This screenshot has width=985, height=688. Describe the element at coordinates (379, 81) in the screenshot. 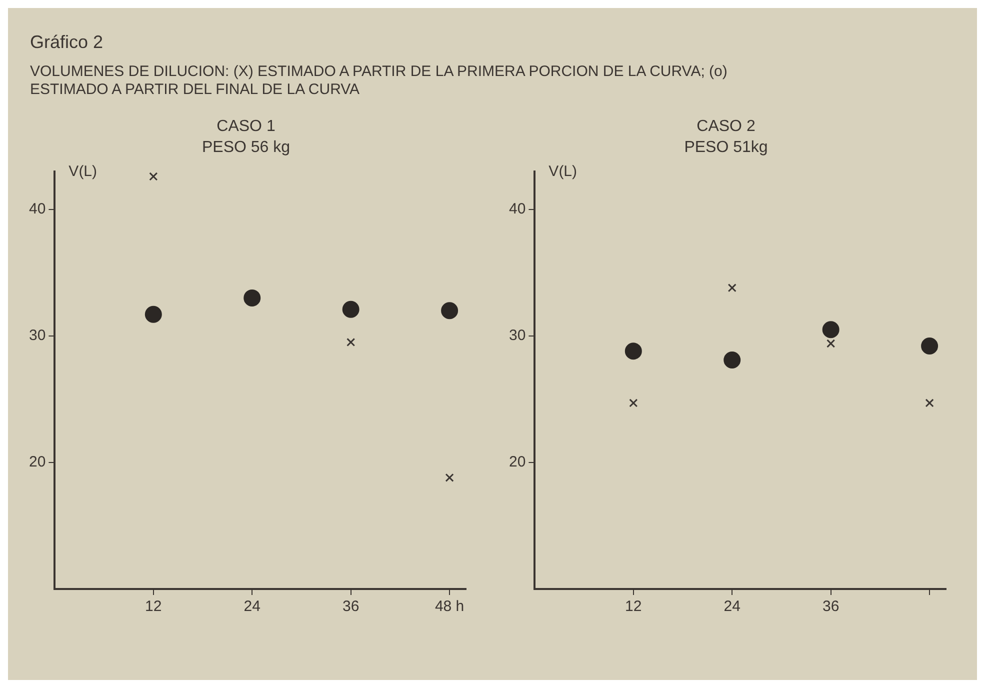

I see `text: VOLUMENES DE DILUCION: (X) ESTIMADO A PARTIR DE LA PRIMERA PORCION DE LA CURVA; (o) ESTIMADO A PARTIR DEL FINAL DE LA CURVA` at that location.